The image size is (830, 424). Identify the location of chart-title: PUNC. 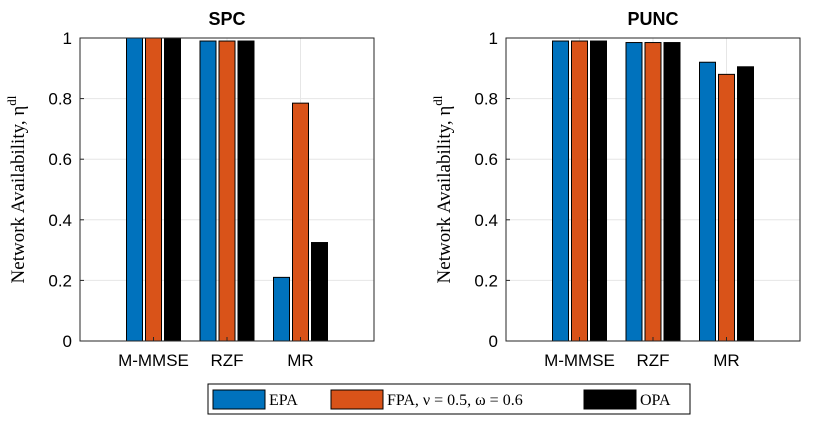
(652, 19).